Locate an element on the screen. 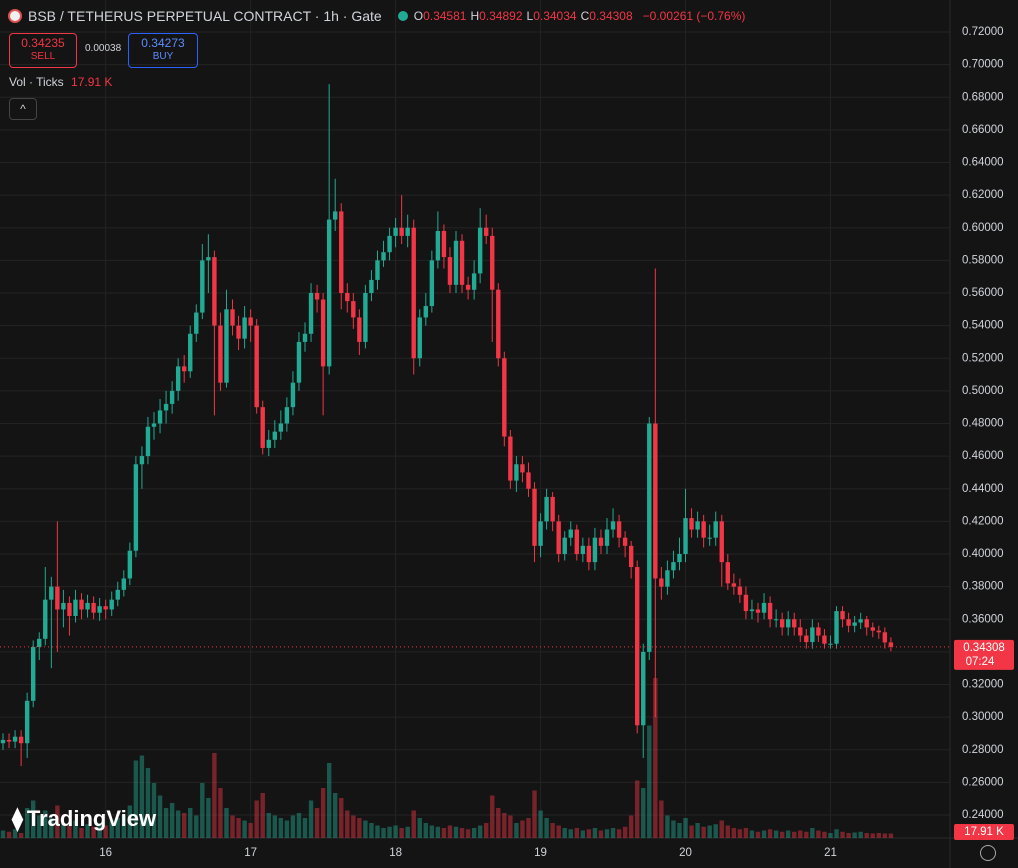 The height and width of the screenshot is (868, 1018). y-tick-label: 0.48000 is located at coordinates (983, 424).